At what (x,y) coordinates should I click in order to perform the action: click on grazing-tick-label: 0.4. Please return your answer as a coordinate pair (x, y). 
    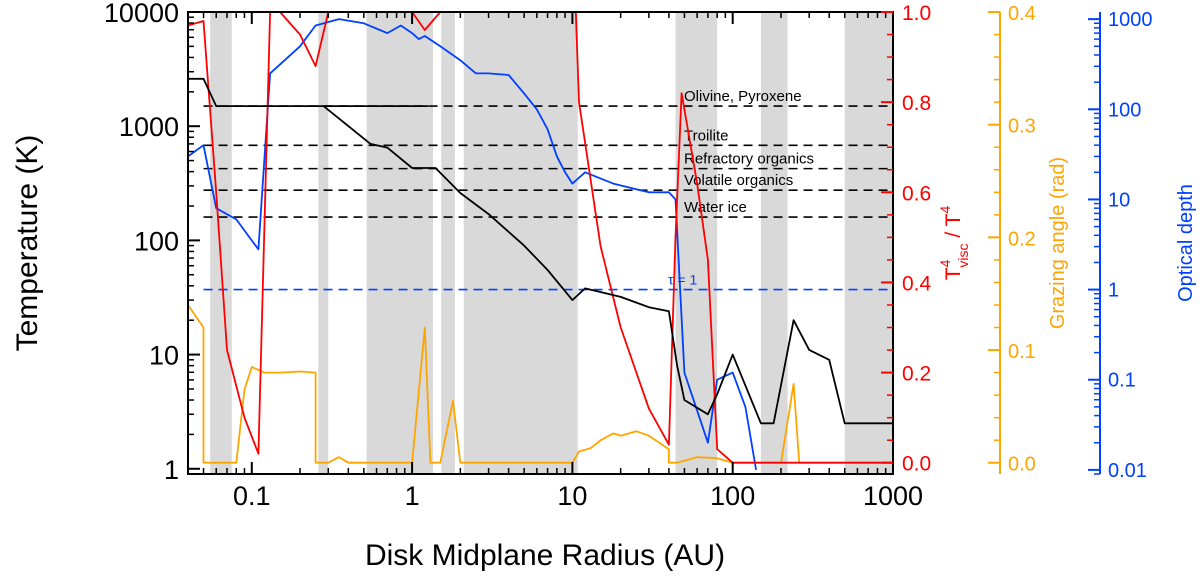
    Looking at the image, I should click on (1022, 14).